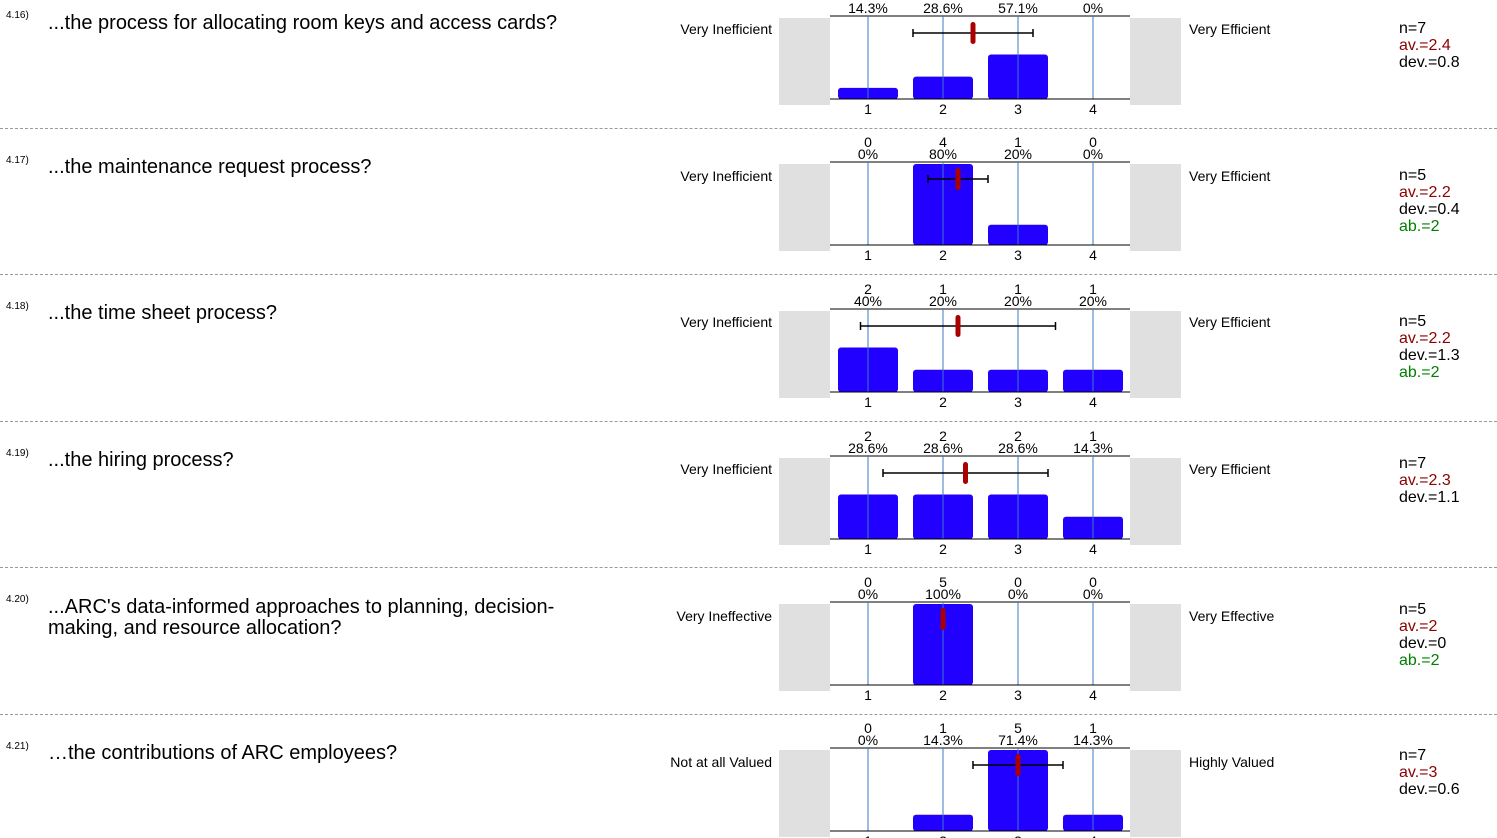  What do you see at coordinates (724, 616) in the screenshot?
I see `scale-left-label: Very Ineffective` at bounding box center [724, 616].